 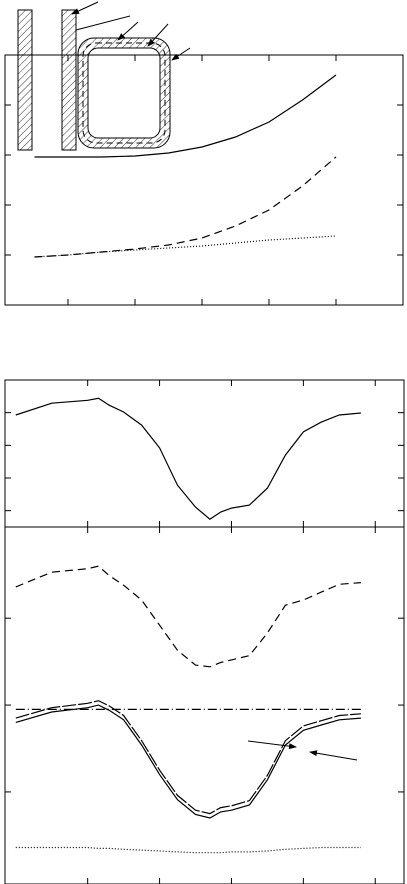 I want to click on tube-mid, so click(x=124, y=93).